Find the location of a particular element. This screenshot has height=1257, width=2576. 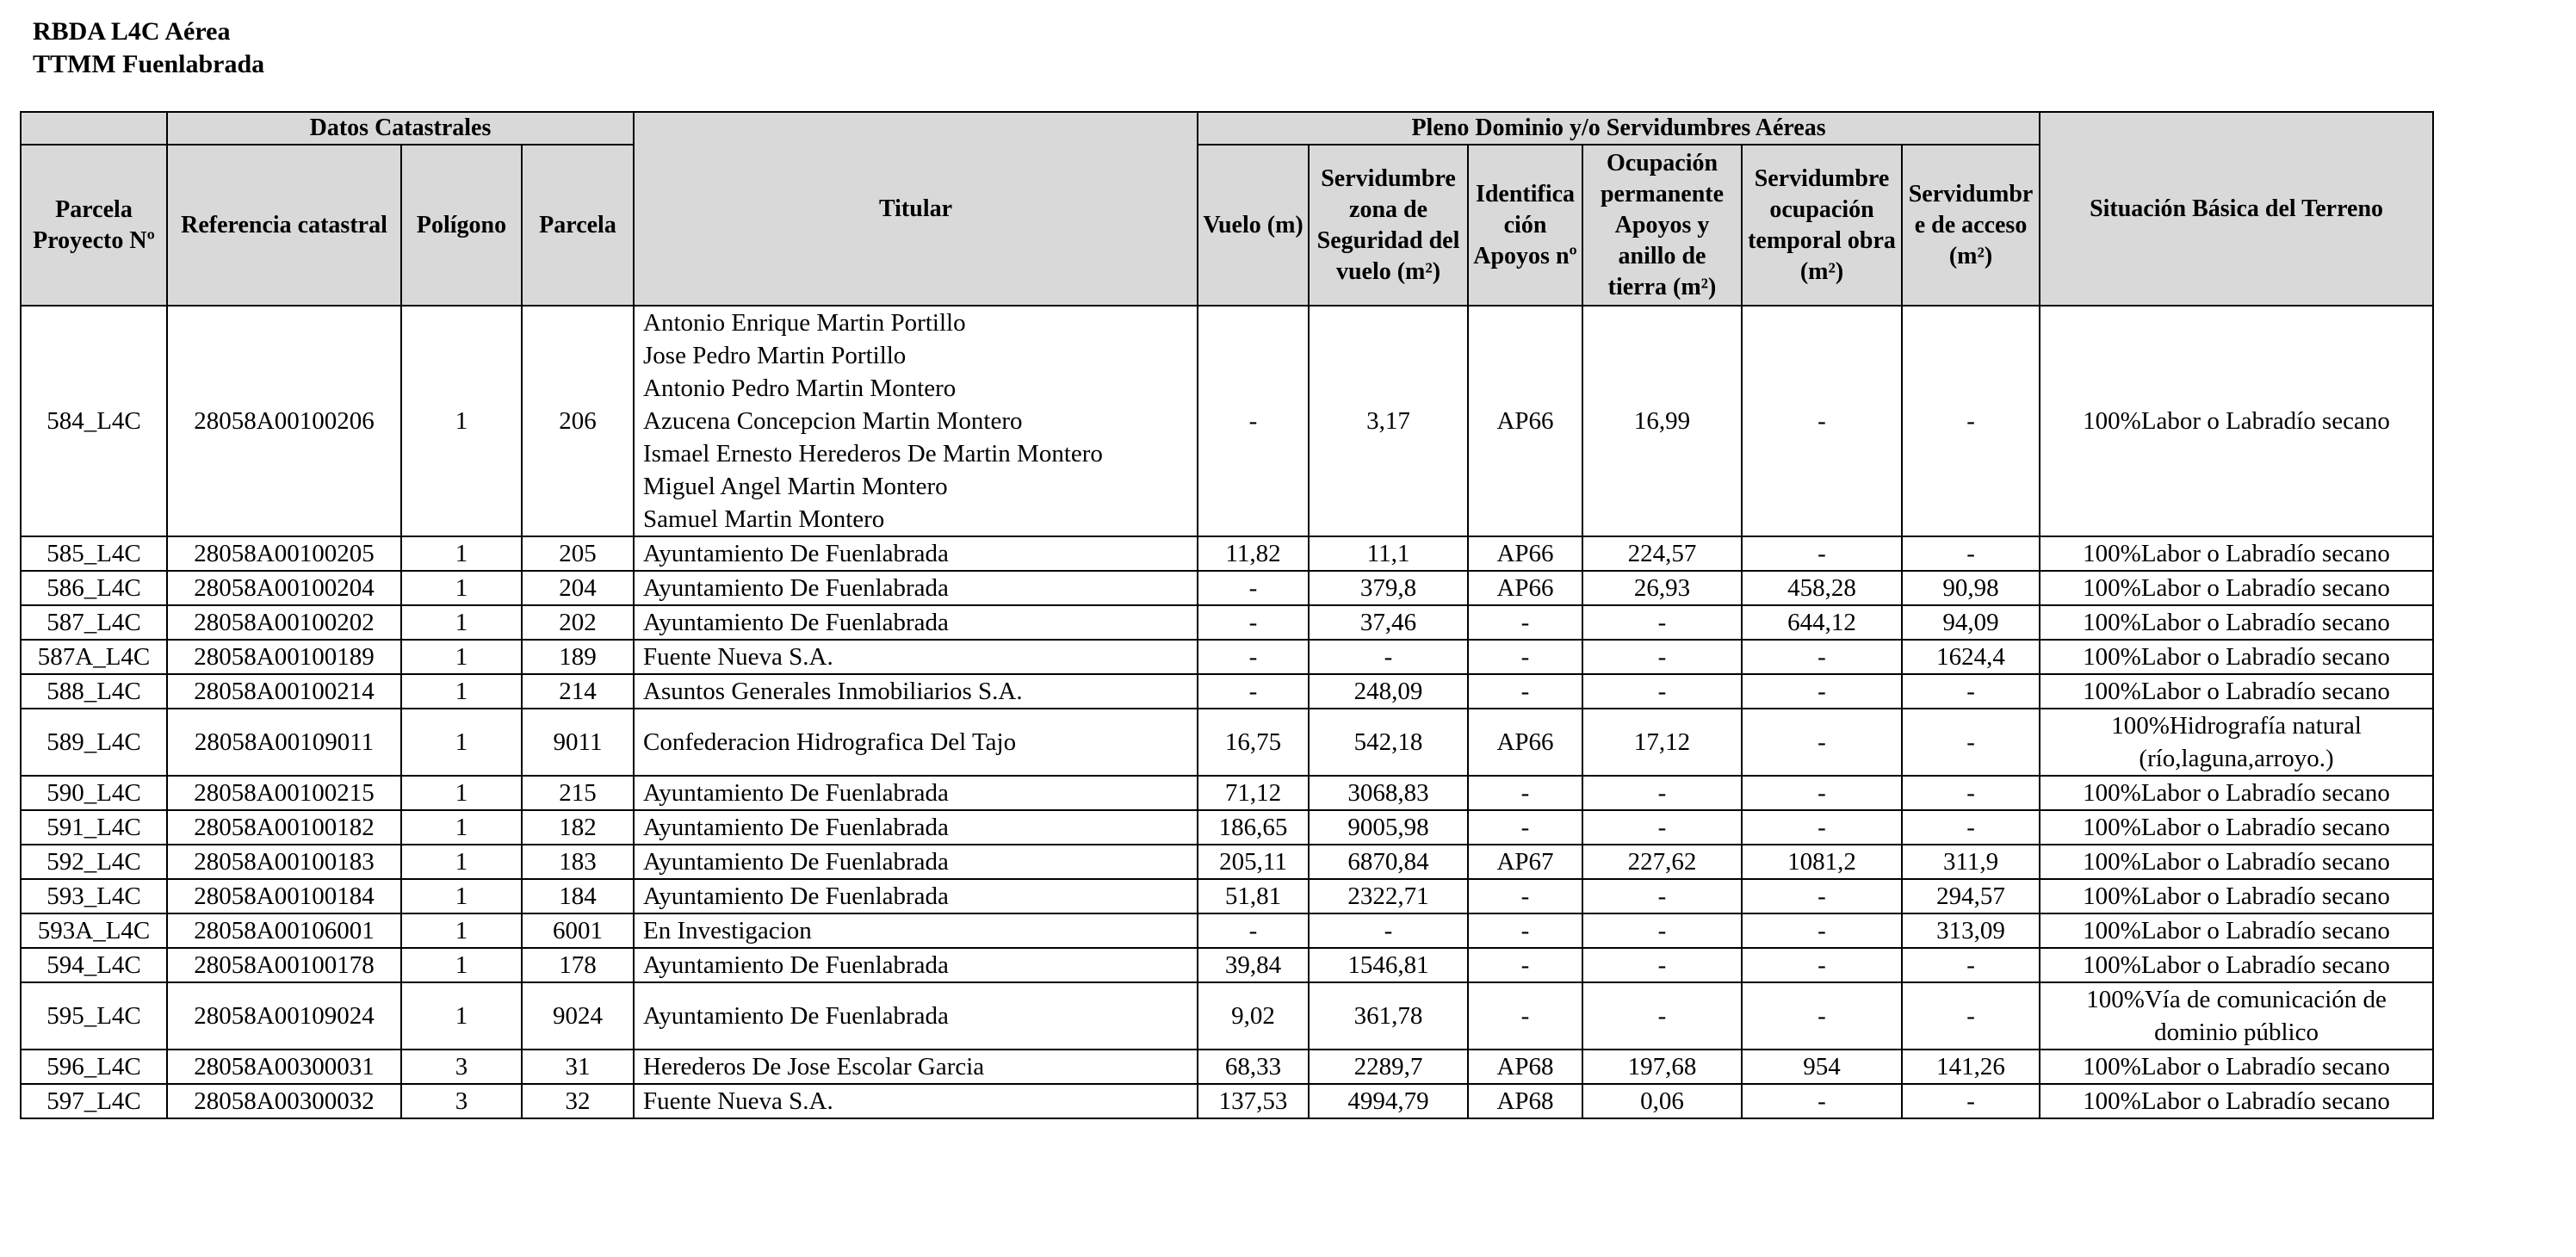

table-cell: 1081,2 is located at coordinates (1822, 862).